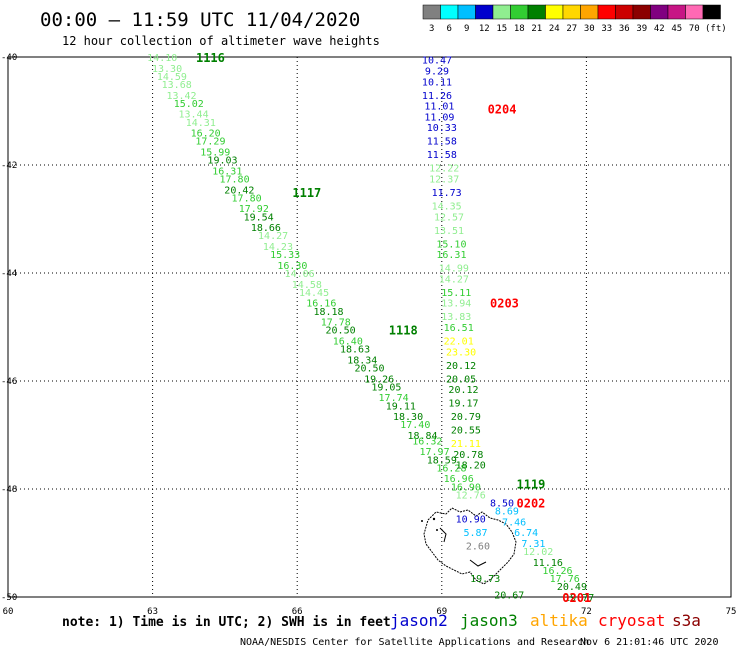 This screenshot has width=740, height=650. What do you see at coordinates (526, 533) in the screenshot?
I see `swh-value-label: 6.74` at bounding box center [526, 533].